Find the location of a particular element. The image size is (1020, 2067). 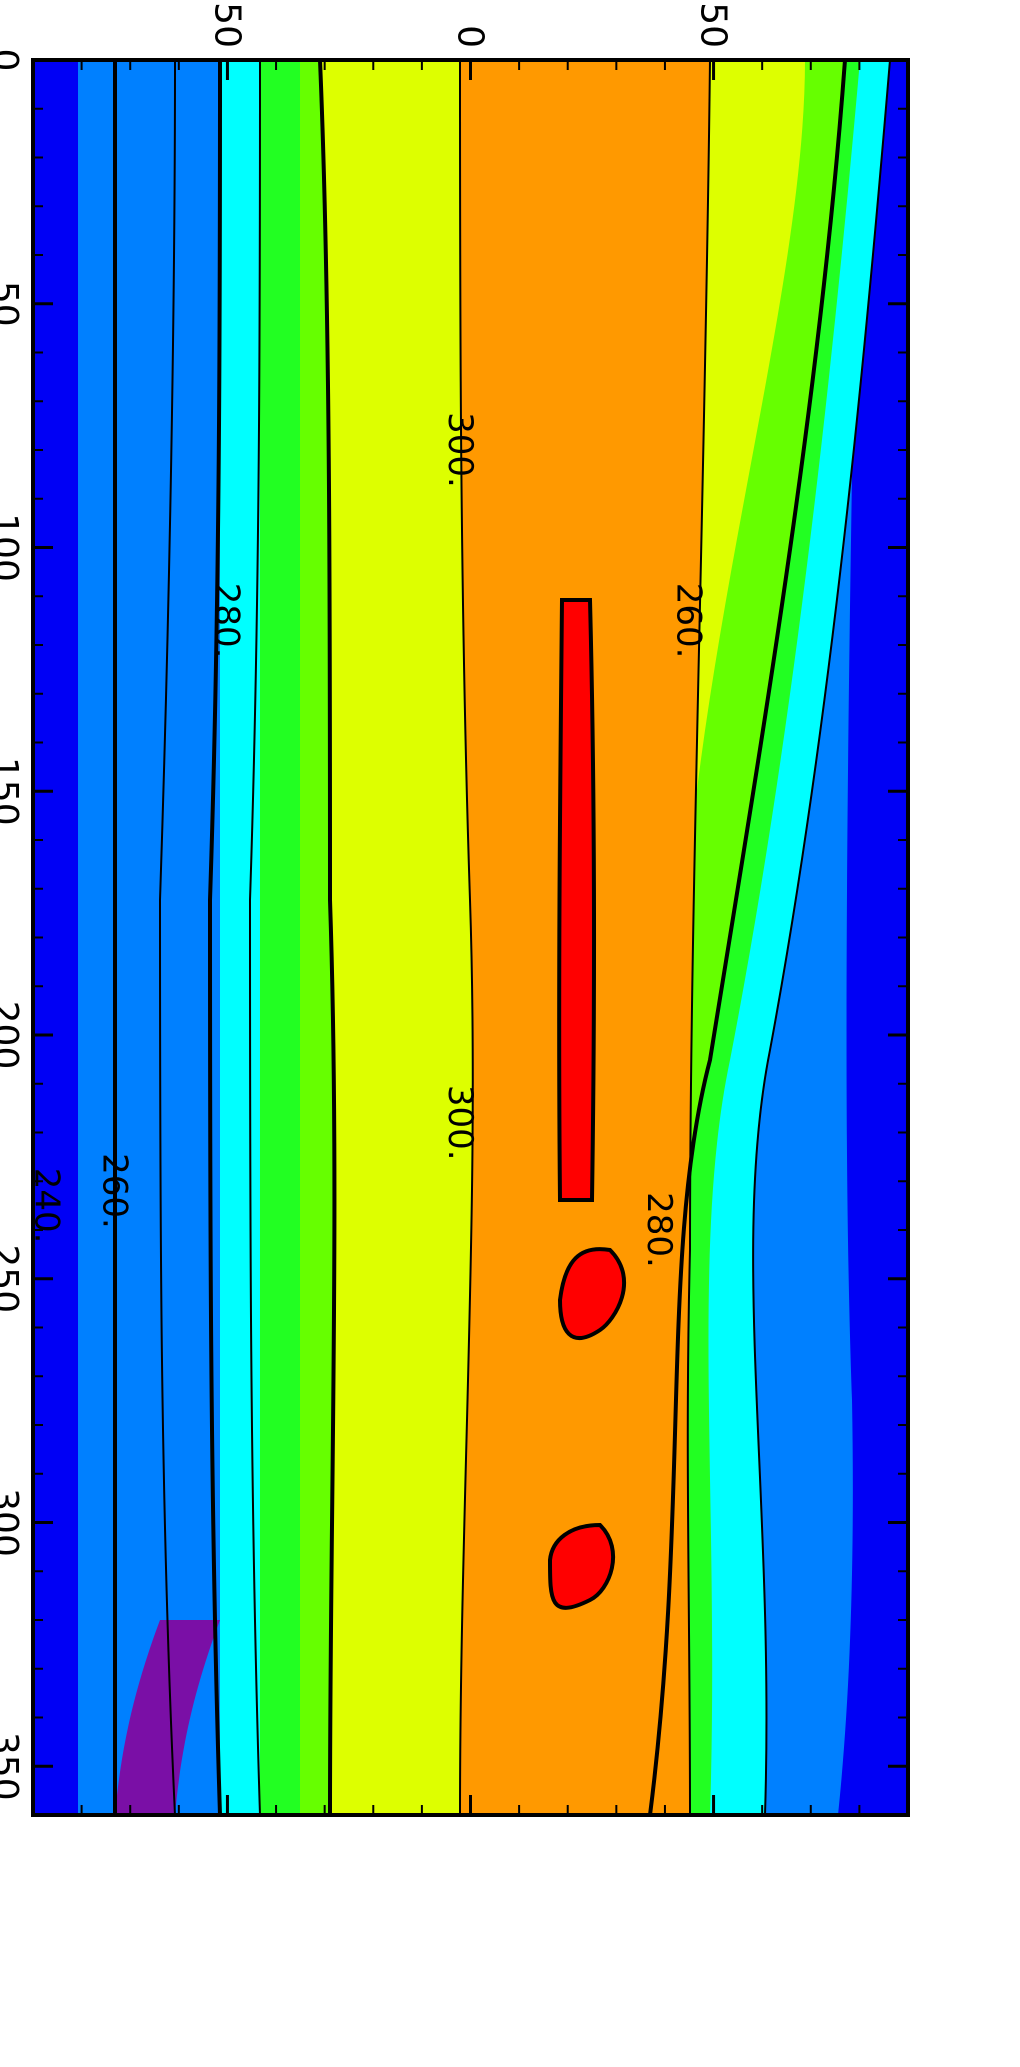

x-tick-label: 350 is located at coordinates (12, 1766).